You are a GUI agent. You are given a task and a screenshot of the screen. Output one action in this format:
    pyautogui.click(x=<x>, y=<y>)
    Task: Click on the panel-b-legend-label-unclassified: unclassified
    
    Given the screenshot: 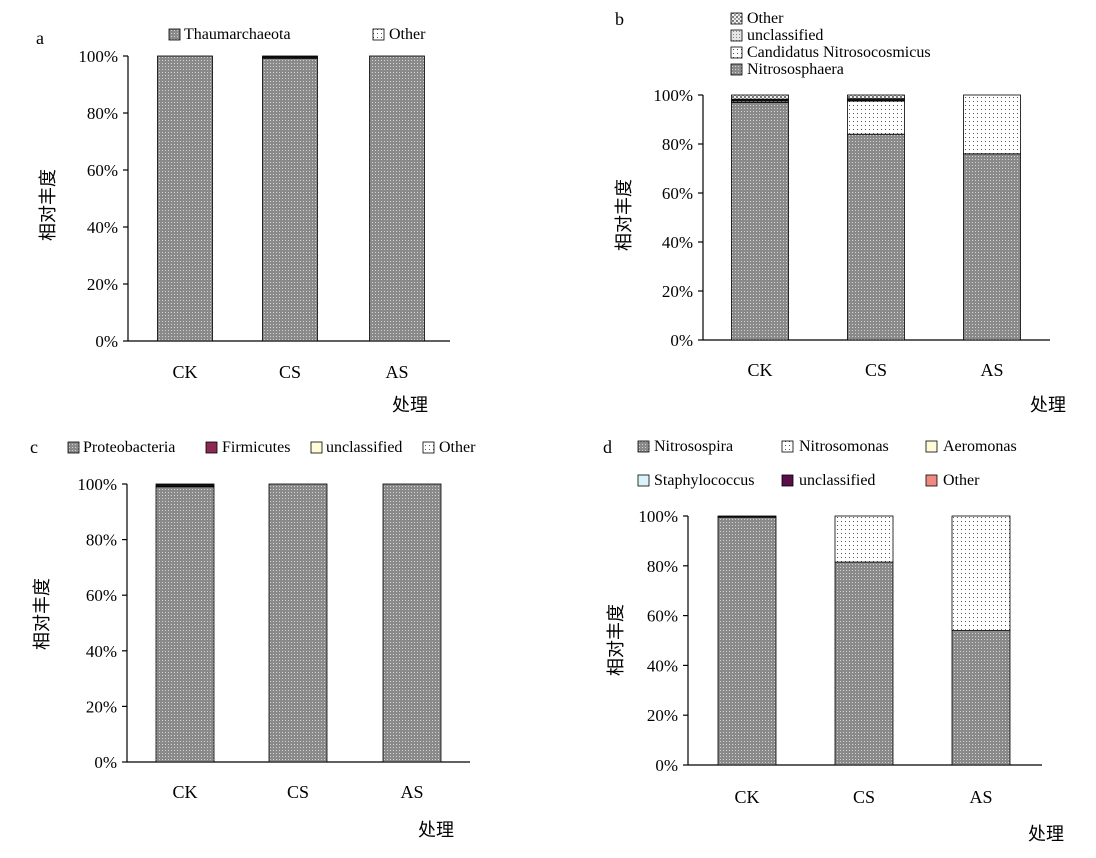 What is the action you would take?
    pyautogui.click(x=785, y=35)
    